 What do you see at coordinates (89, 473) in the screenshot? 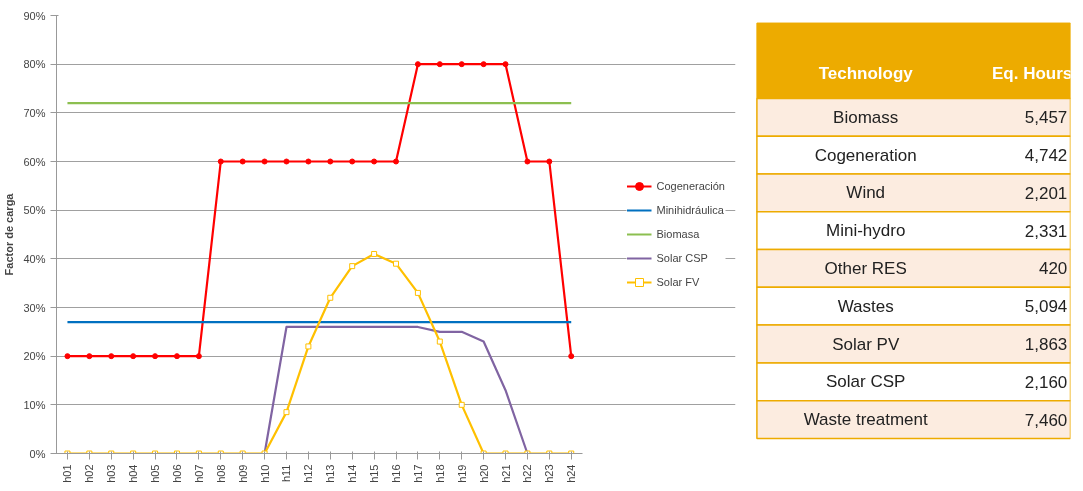
I see `x-tick-label: h02` at bounding box center [89, 473].